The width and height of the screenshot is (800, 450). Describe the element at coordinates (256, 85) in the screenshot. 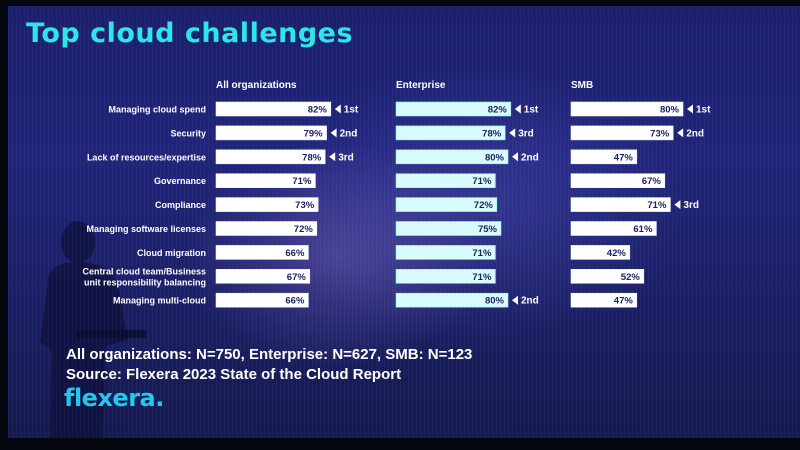

I see `series-header: All organizations` at that location.